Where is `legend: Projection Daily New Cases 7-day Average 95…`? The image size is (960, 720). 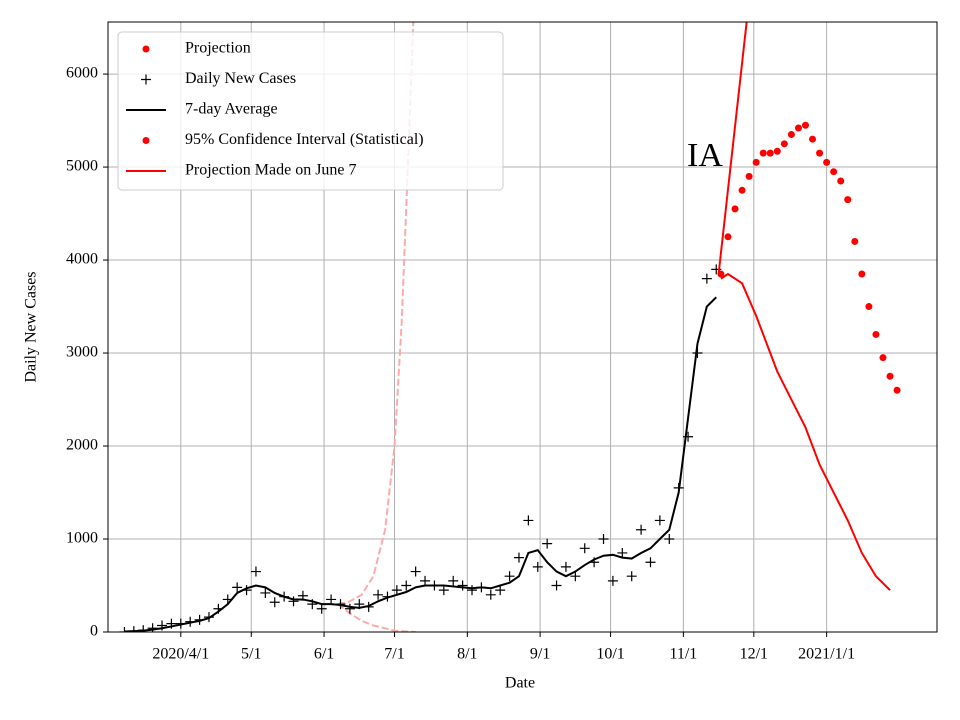 legend: Projection Daily New Cases 7-day Average 95… is located at coordinates (310, 111).